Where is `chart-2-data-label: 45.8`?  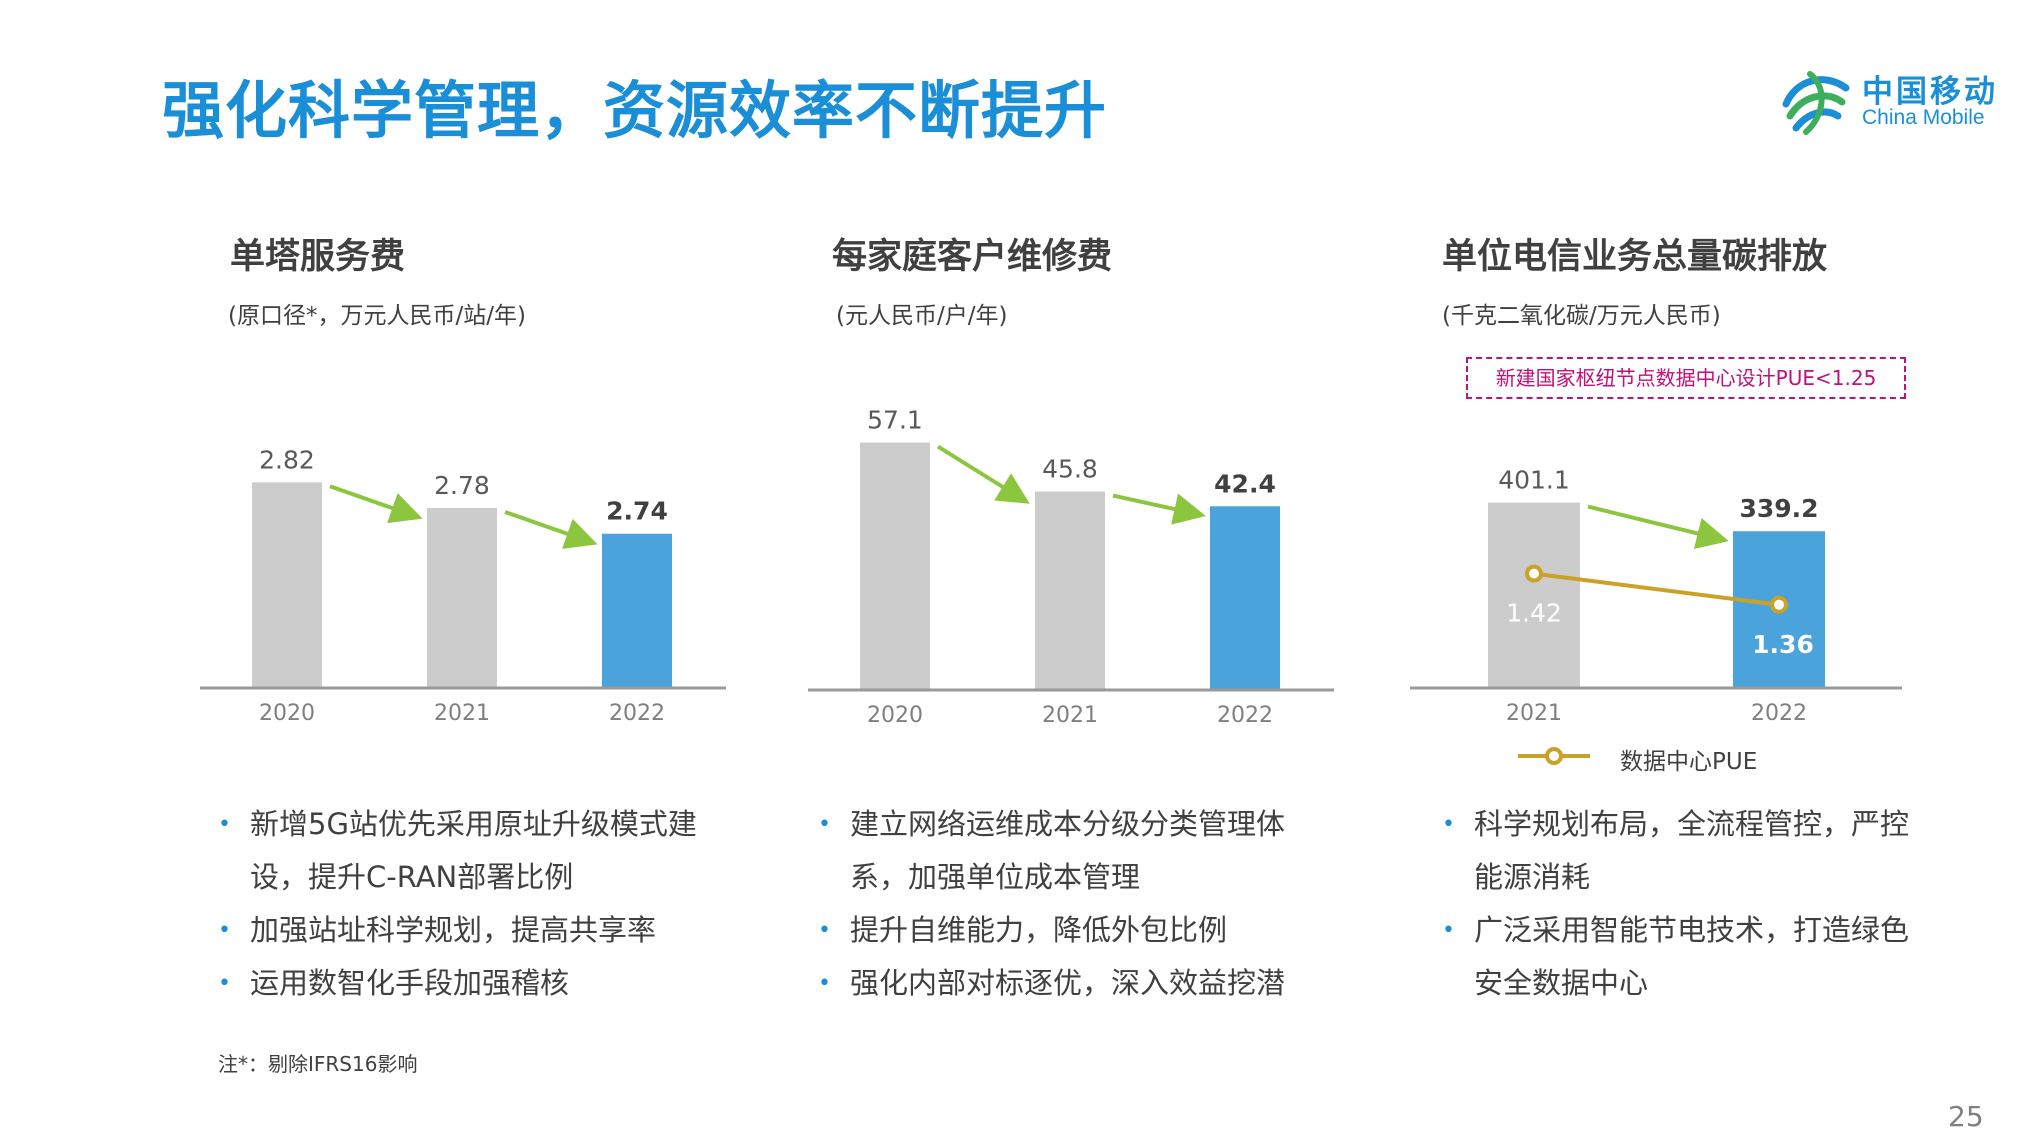
chart-2-data-label: 45.8 is located at coordinates (1070, 469).